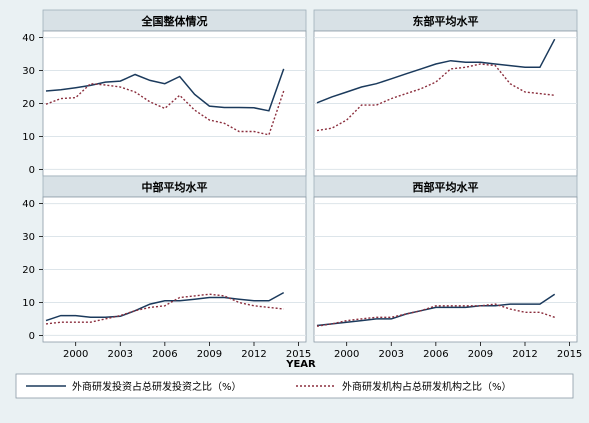 The height and width of the screenshot is (423, 589). I want to click on x-axis-label: YEAR, so click(300, 364).